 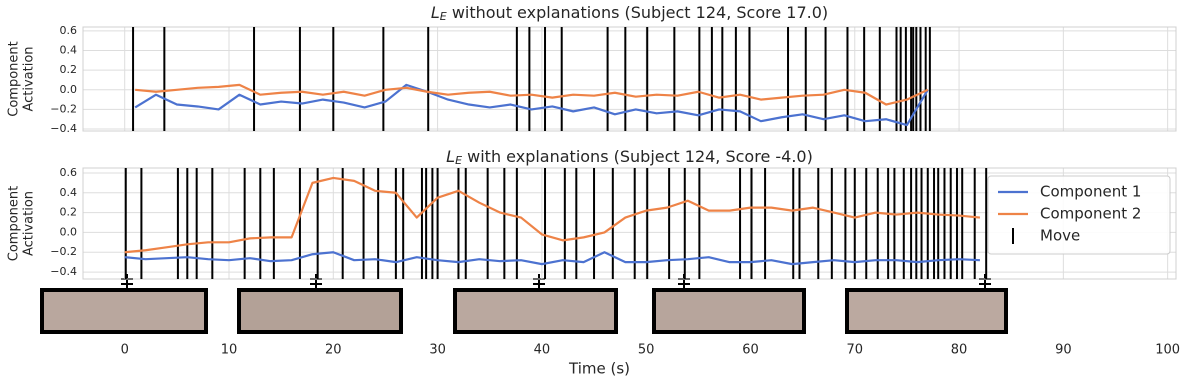 What do you see at coordinates (556, 281) in the screenshot?
I see `image-markers` at bounding box center [556, 281].